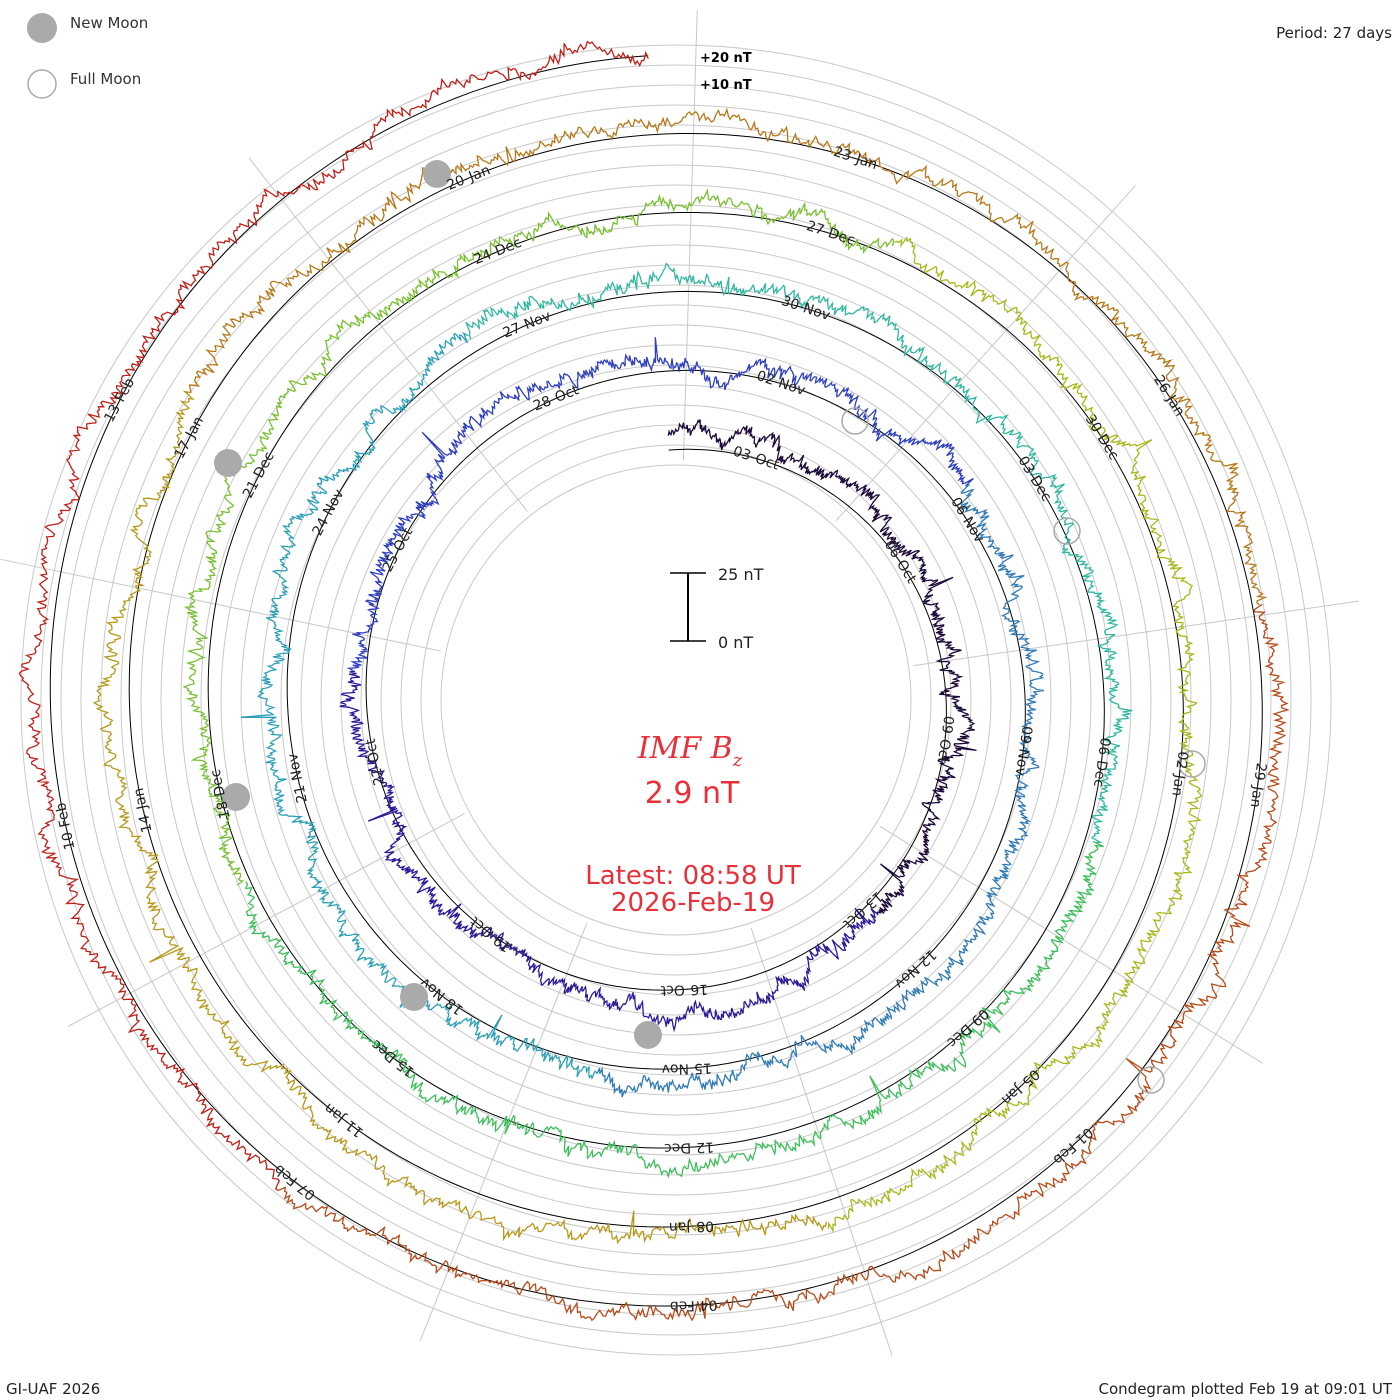 The height and width of the screenshot is (1400, 1400). What do you see at coordinates (105, 79) in the screenshot?
I see `full-moon-label: Full Moon` at bounding box center [105, 79].